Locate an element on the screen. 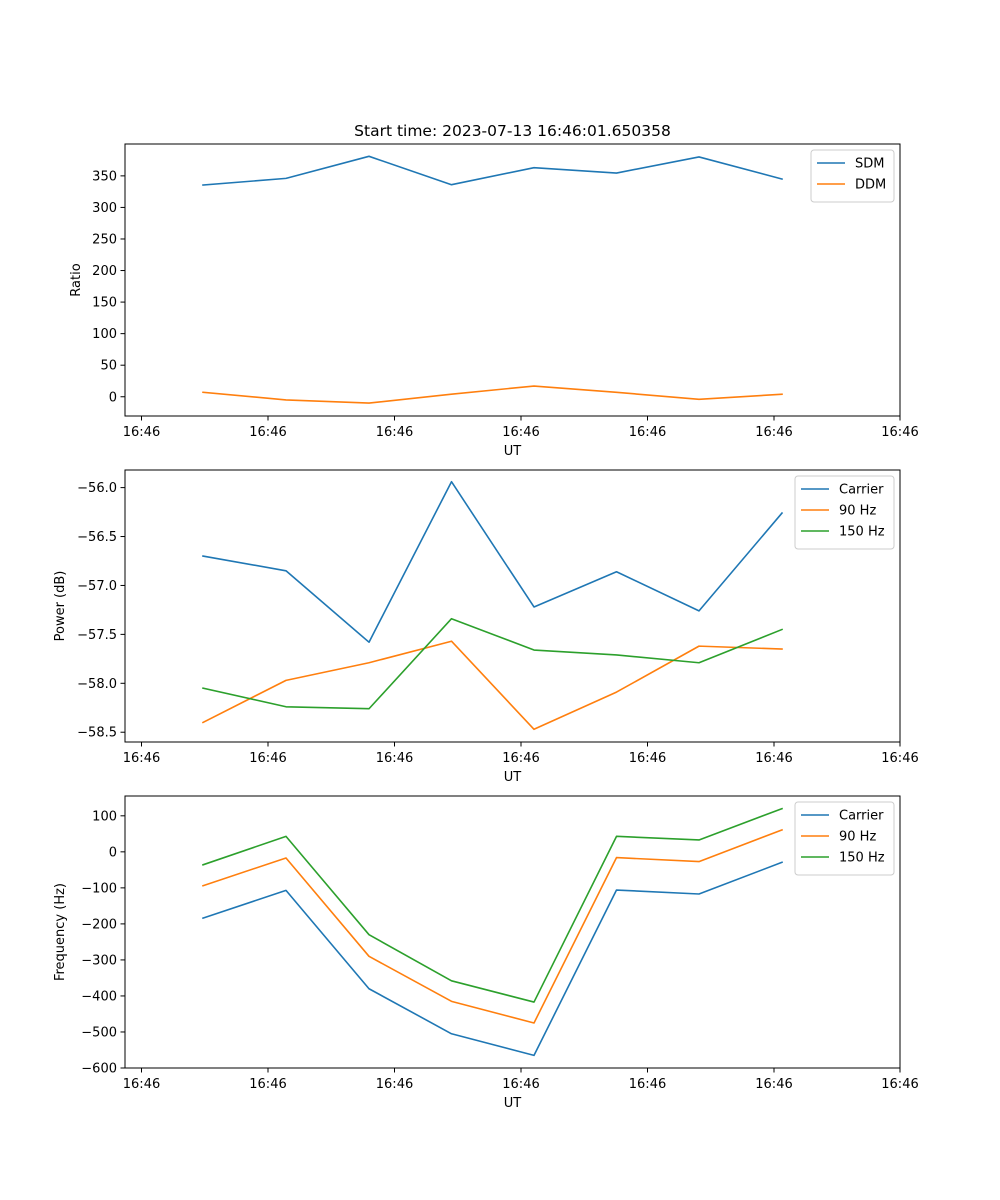 The image size is (1000, 1200). y-tick-label: −58.0 is located at coordinates (97, 684).